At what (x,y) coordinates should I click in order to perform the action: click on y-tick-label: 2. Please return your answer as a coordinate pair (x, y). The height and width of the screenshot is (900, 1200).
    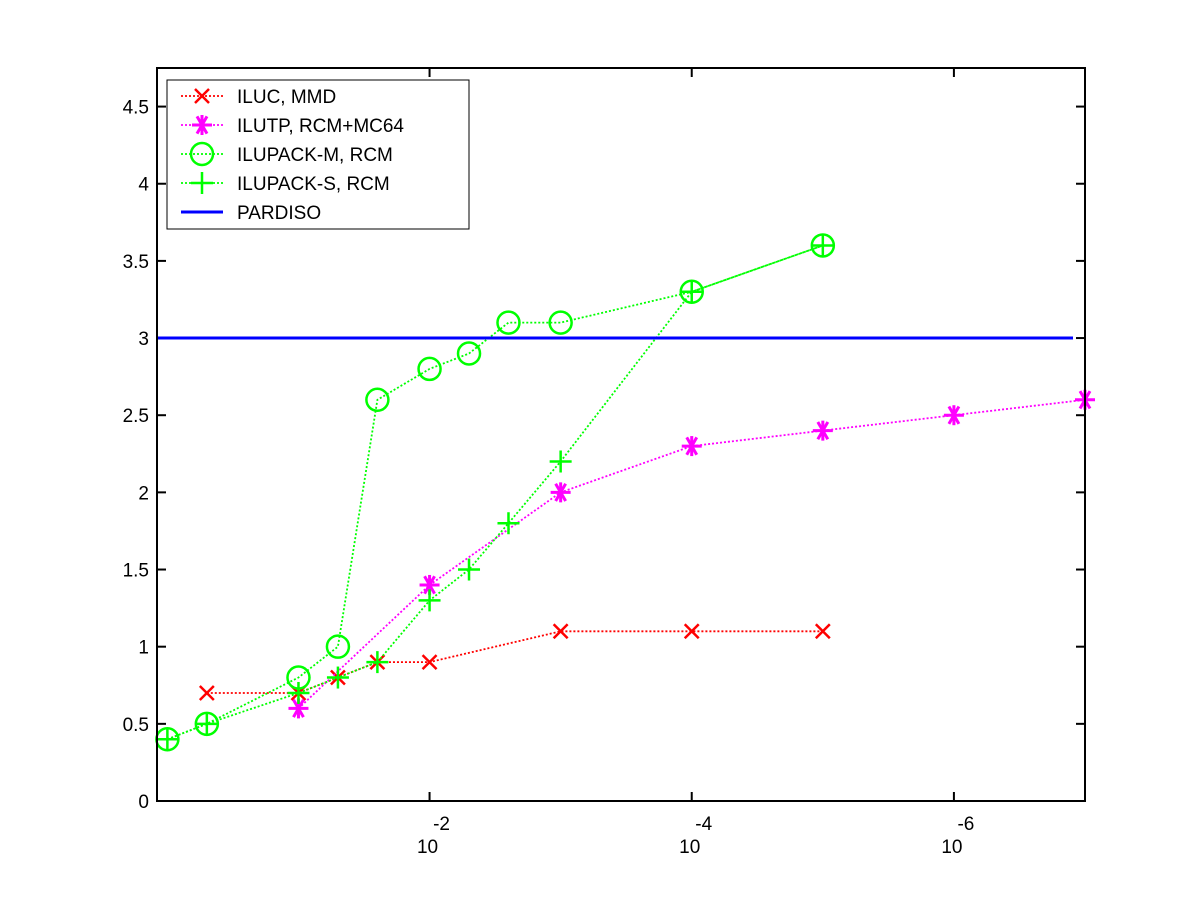
    Looking at the image, I should click on (143, 493).